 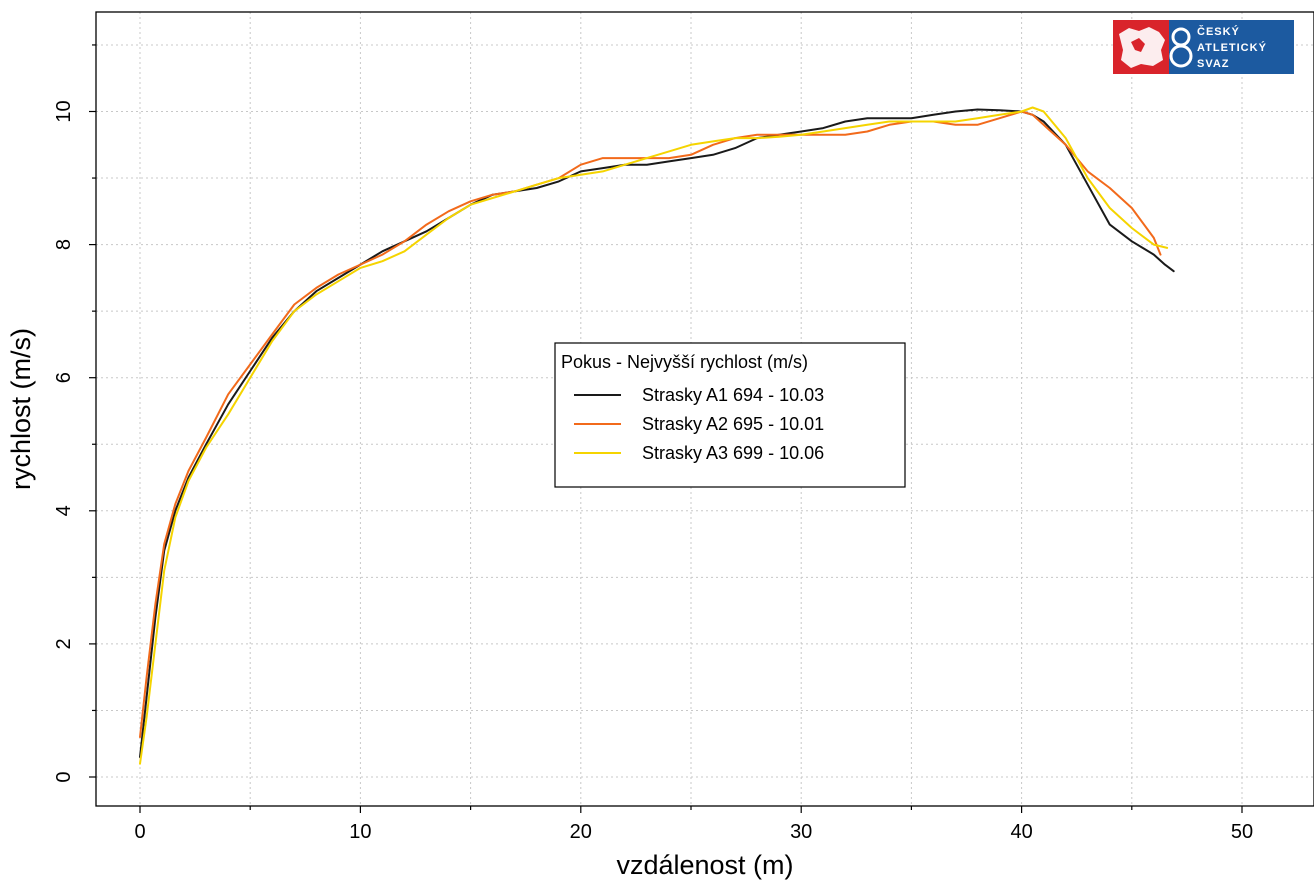 What do you see at coordinates (64, 377) in the screenshot?
I see `y-tick-label: 6` at bounding box center [64, 377].